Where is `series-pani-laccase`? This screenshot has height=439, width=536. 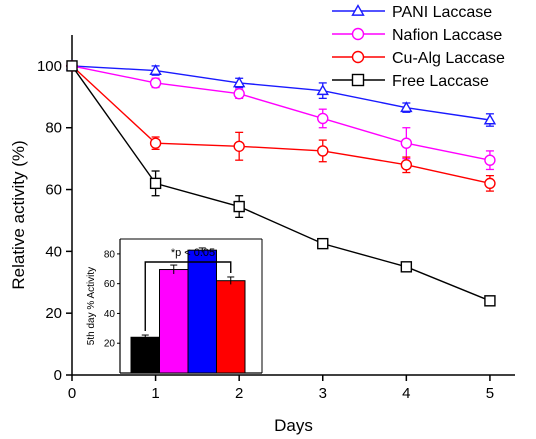
series-pani-laccase is located at coordinates (281, 93).